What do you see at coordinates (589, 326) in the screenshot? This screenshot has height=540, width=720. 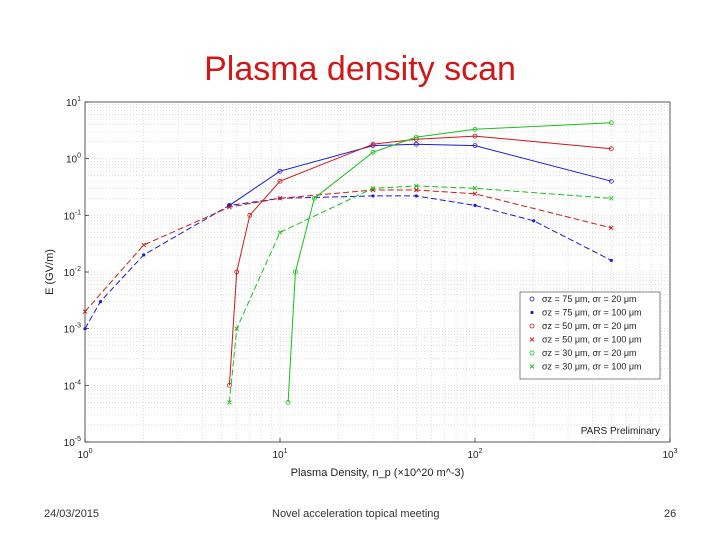 I see `legend-label: σz = 50 μm, σr = 20 μm` at bounding box center [589, 326].